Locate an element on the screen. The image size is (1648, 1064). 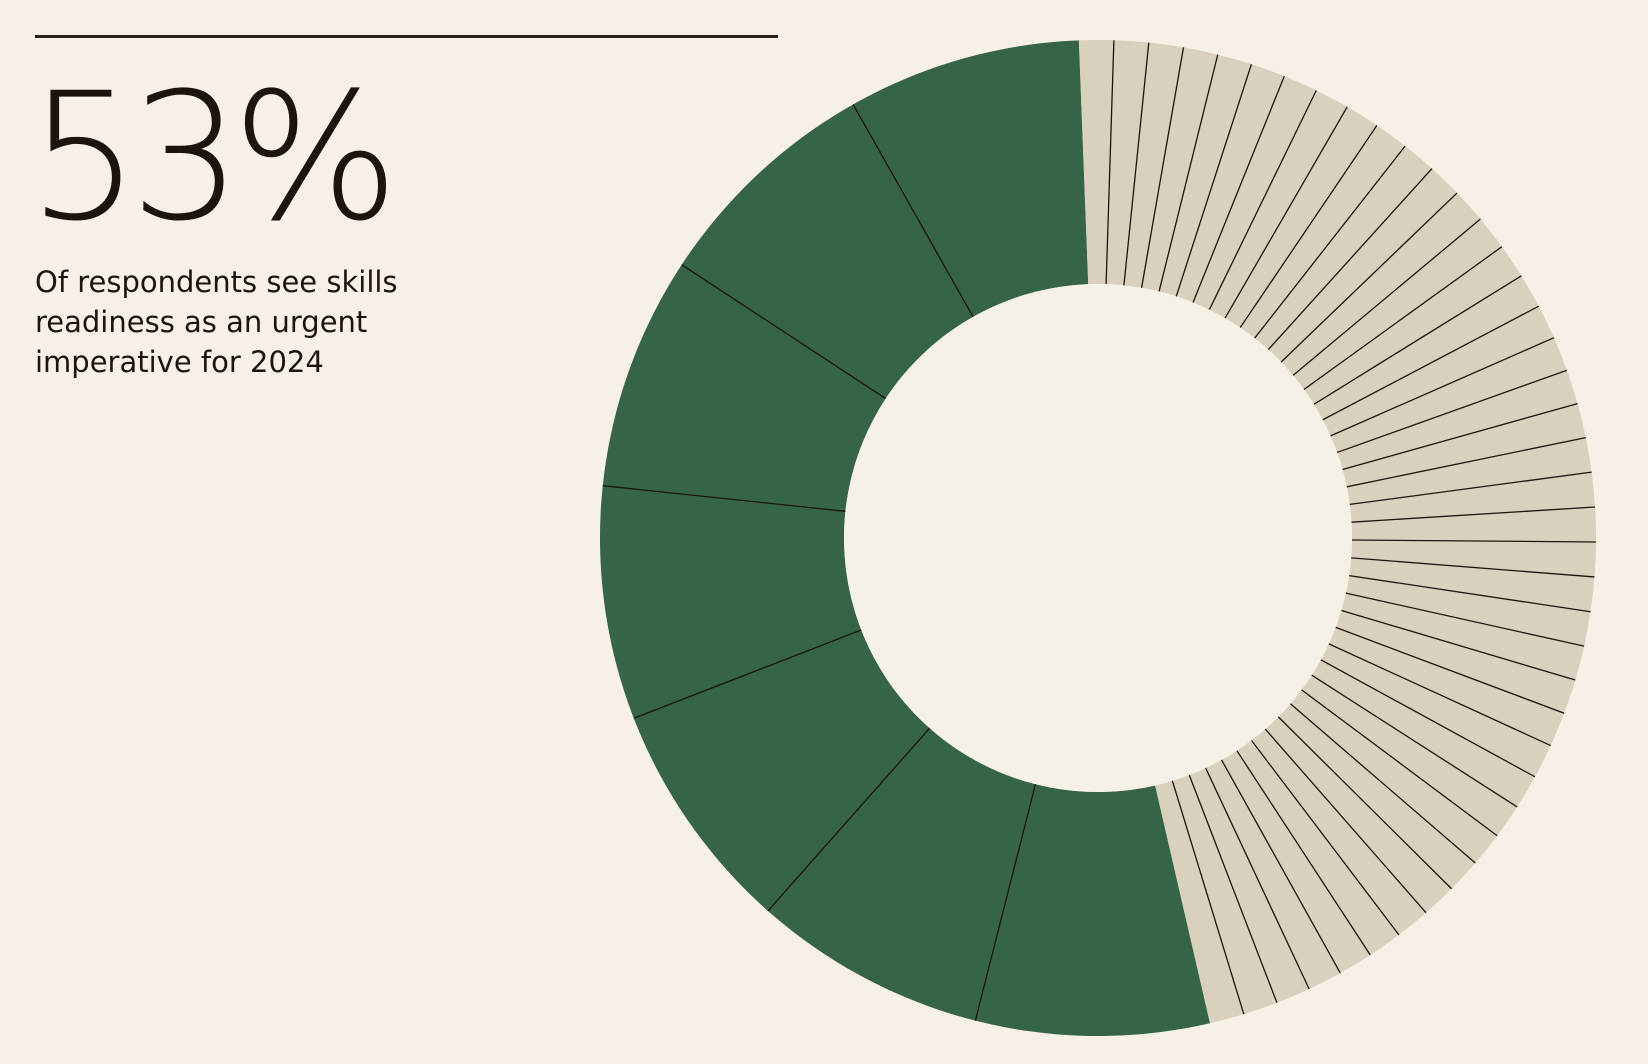
headline-percentage: 53% is located at coordinates (213, 157).